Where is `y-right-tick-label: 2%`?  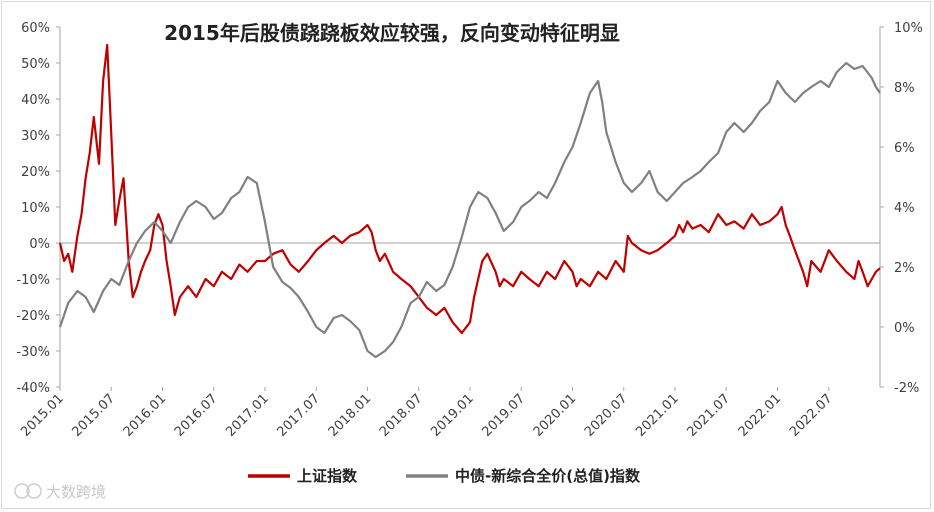 y-right-tick-label: 2% is located at coordinates (904, 268).